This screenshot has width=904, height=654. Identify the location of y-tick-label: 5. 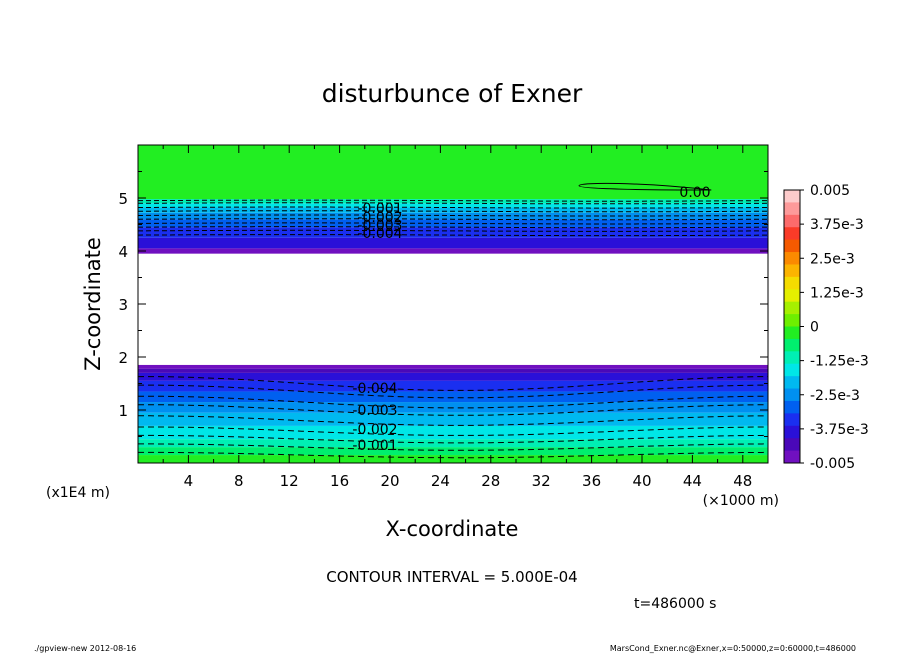
(123, 199).